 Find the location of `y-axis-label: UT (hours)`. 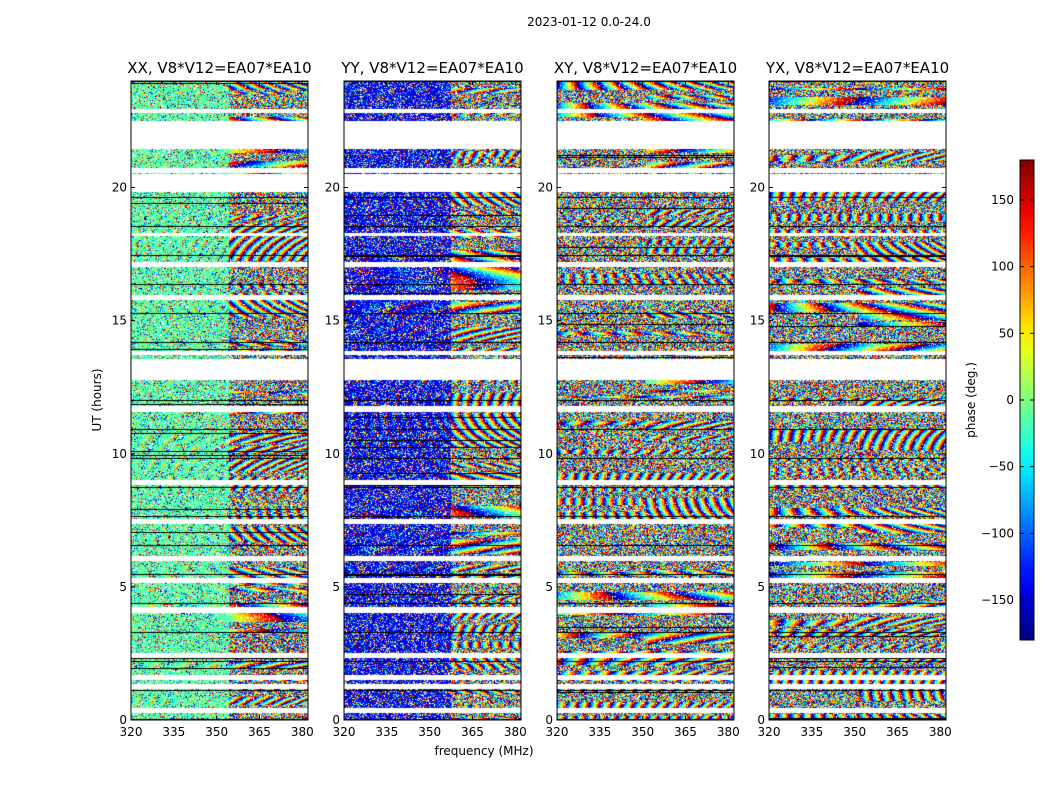

y-axis-label: UT (hours) is located at coordinates (97, 399).